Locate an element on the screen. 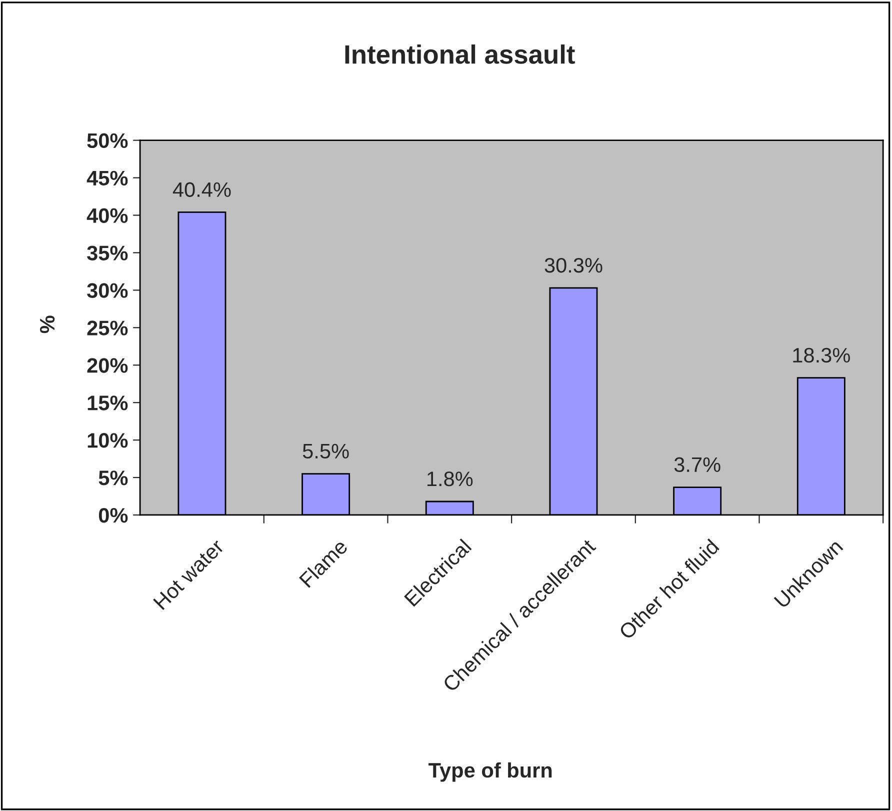 This screenshot has height=811, width=892. y-tick-label: 10% is located at coordinates (108, 440).